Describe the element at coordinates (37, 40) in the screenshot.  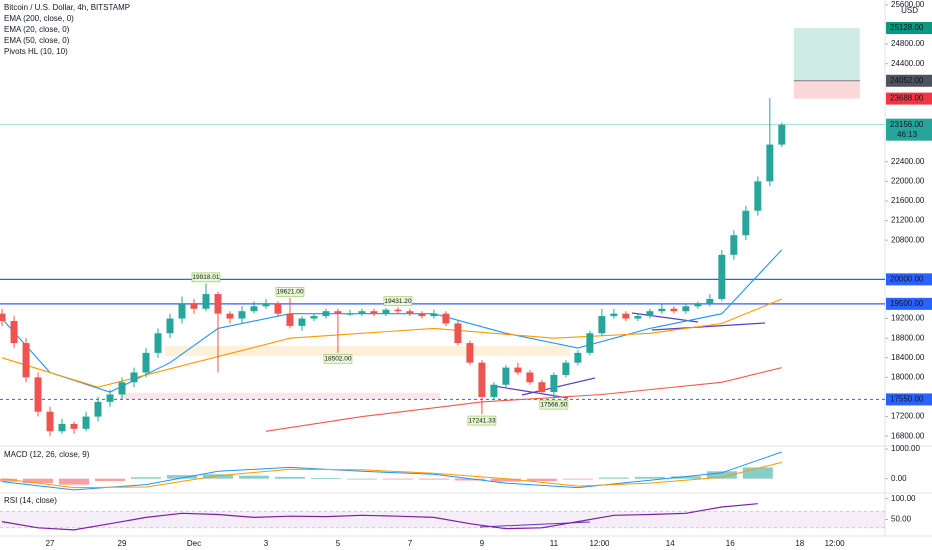
I see `indicator-label: EMA (50, close, 0)` at that location.